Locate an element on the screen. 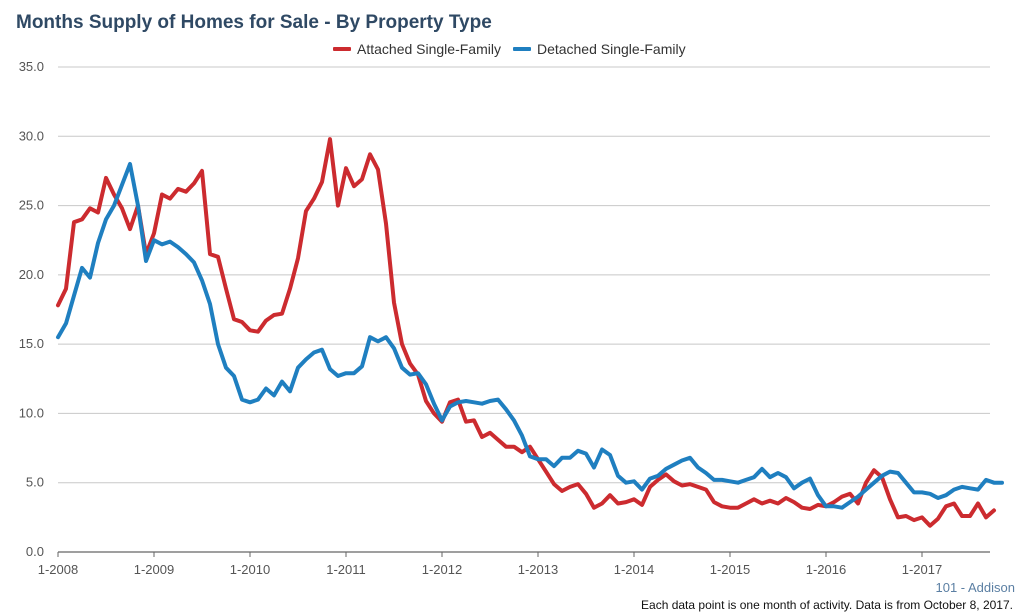 This screenshot has width=1017, height=616. x-tick-label: 1-2012 is located at coordinates (442, 569).